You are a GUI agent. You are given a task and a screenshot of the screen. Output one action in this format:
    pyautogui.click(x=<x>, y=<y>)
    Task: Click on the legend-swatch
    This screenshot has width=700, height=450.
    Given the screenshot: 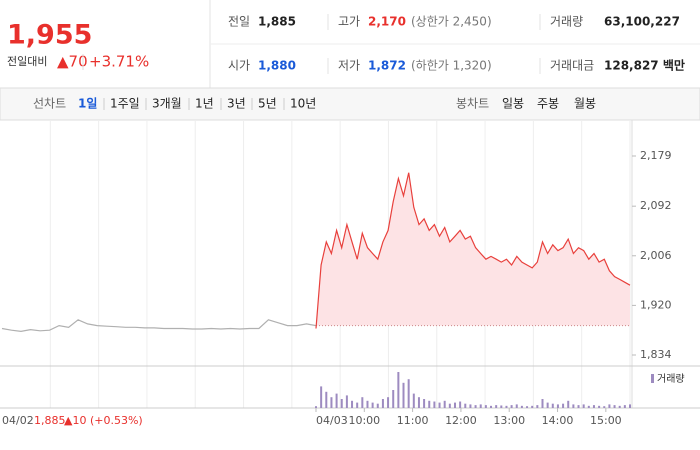 What is the action you would take?
    pyautogui.click(x=652, y=378)
    